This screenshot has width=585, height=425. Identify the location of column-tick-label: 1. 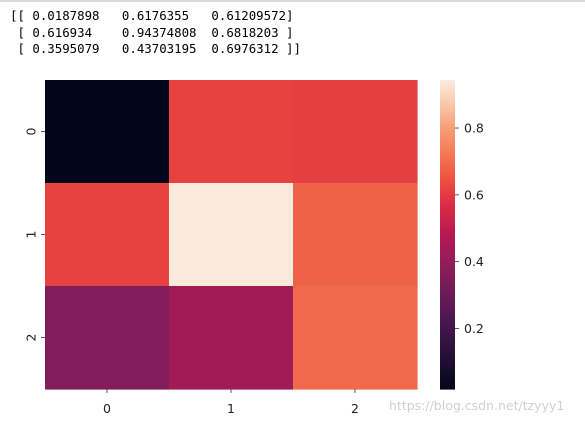
(231, 408).